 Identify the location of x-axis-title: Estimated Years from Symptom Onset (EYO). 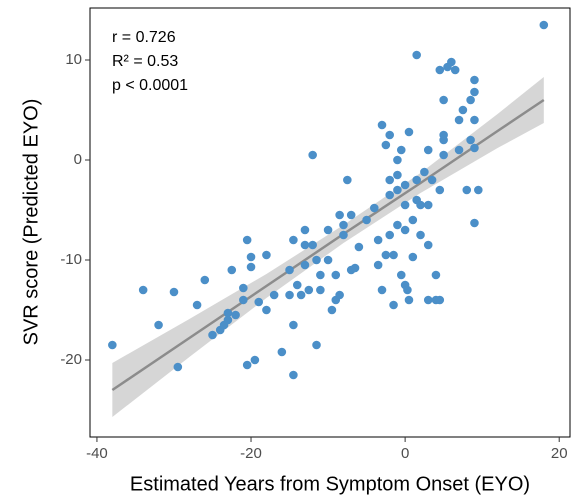
(330, 484).